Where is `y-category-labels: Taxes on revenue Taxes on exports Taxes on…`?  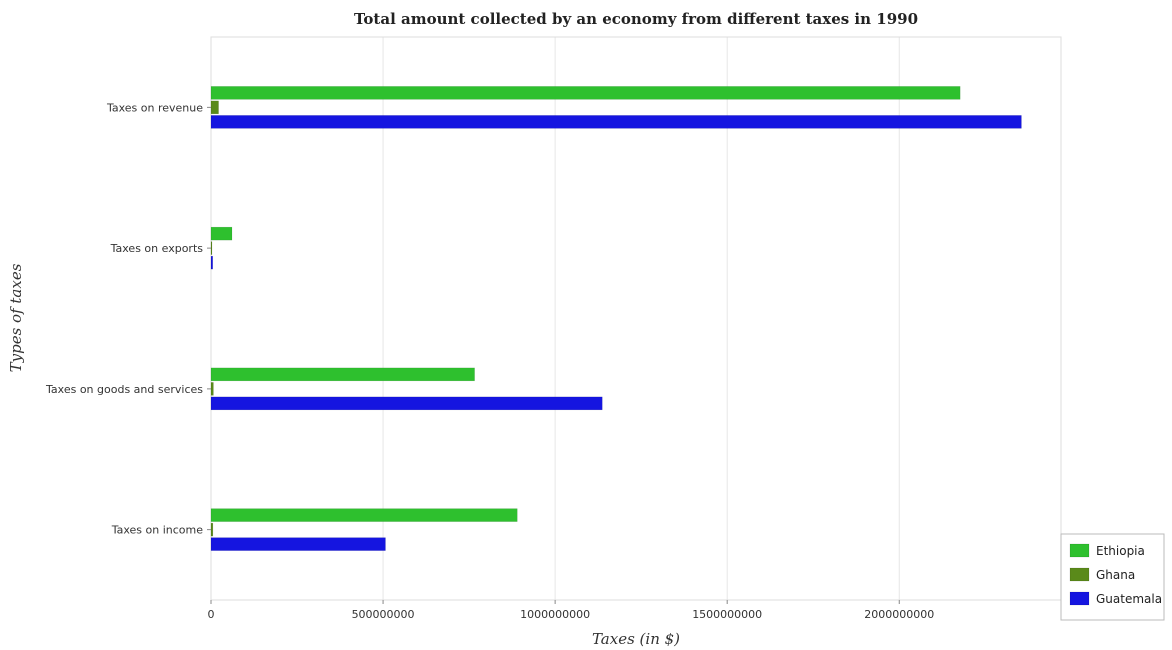
y-category-labels: Taxes on revenue Taxes on exports Taxes on… is located at coordinates (128, 319).